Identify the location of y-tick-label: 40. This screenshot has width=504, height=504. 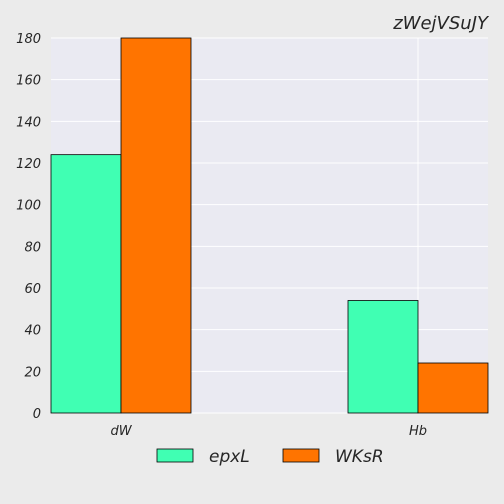
(32, 331).